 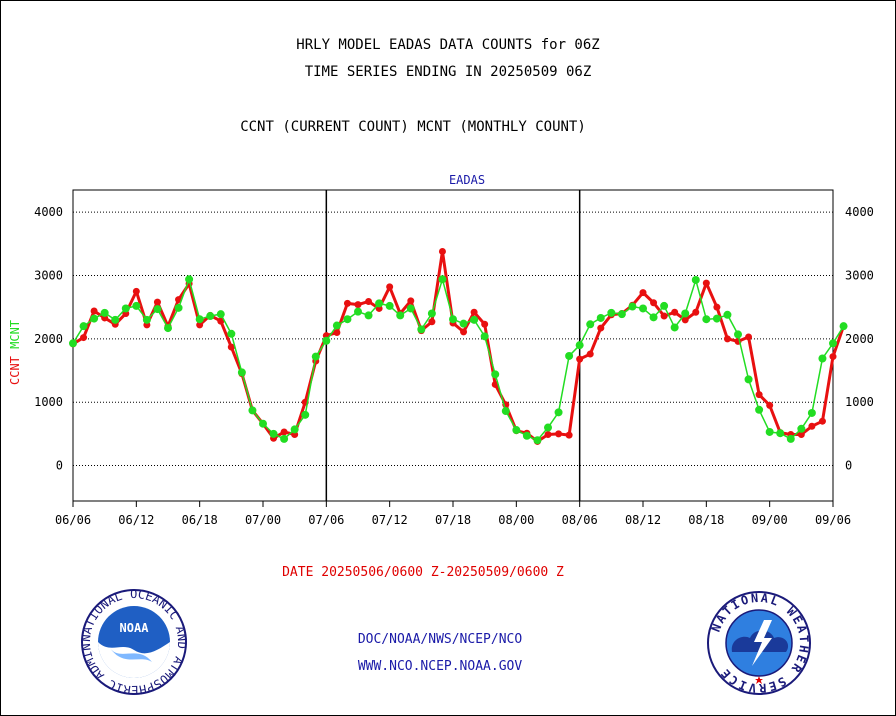 I want to click on x-tick-label: 08/18, so click(x=706, y=520).